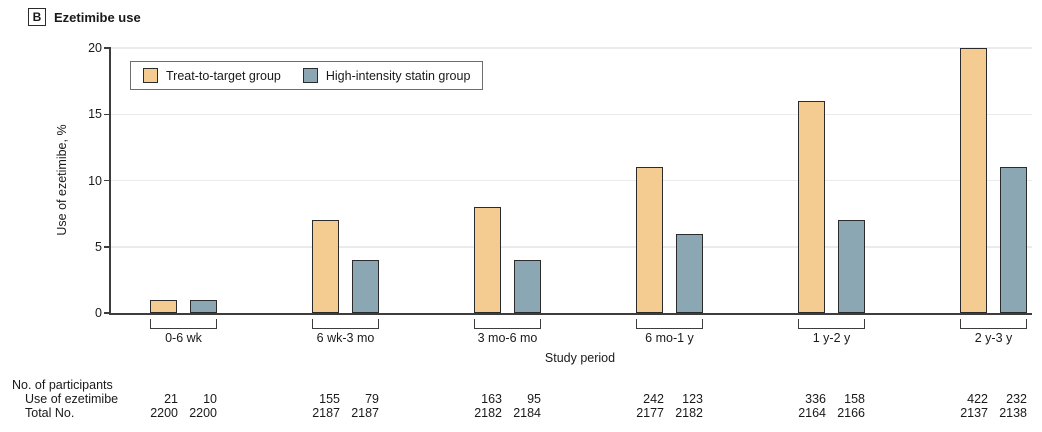 The image size is (1042, 432). Describe the element at coordinates (1016, 399) in the screenshot. I see `table-value: 232` at that location.